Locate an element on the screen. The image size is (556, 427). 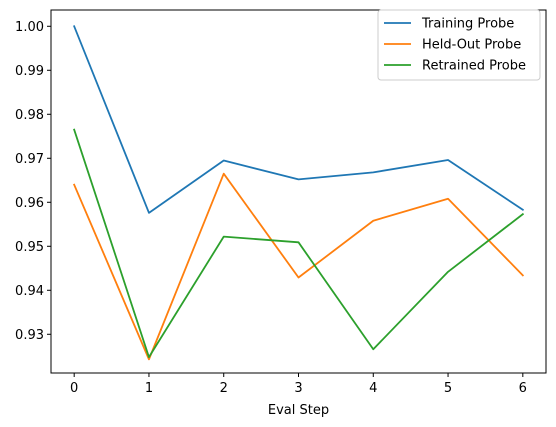
y-tick-label: 0.93 is located at coordinates (29, 335).